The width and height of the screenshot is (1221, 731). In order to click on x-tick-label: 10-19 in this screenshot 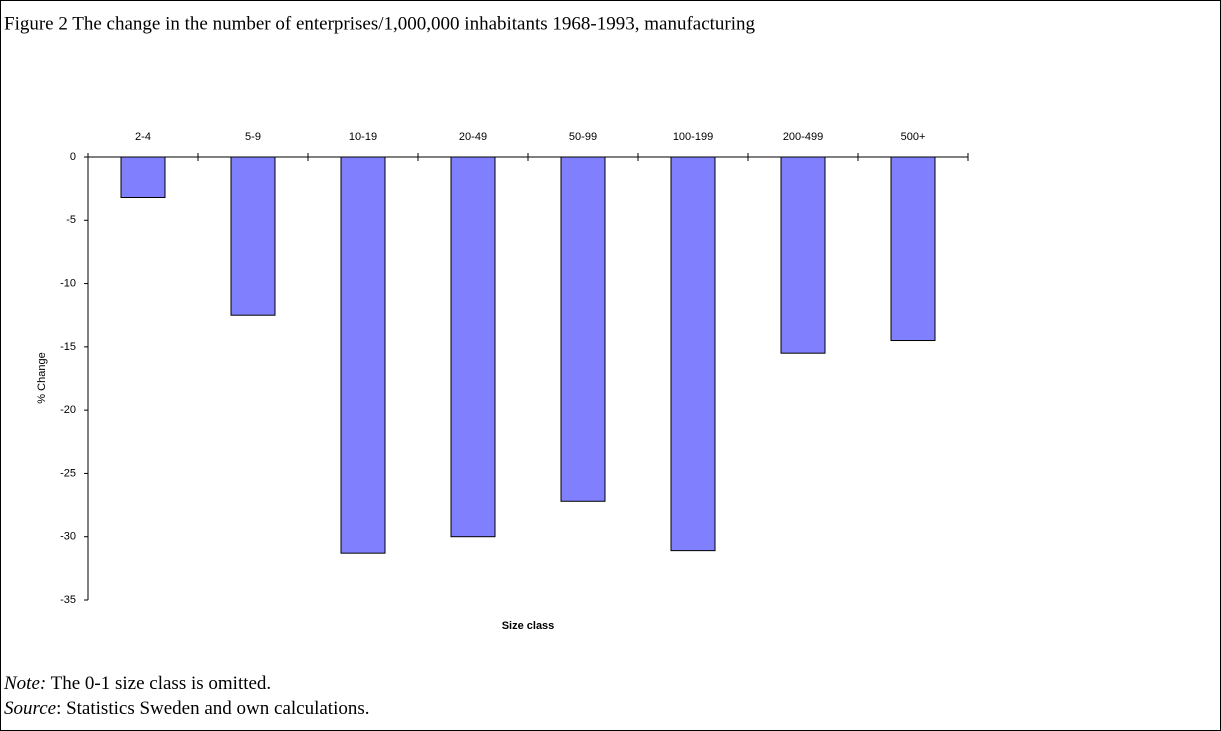, I will do `click(363, 137)`.